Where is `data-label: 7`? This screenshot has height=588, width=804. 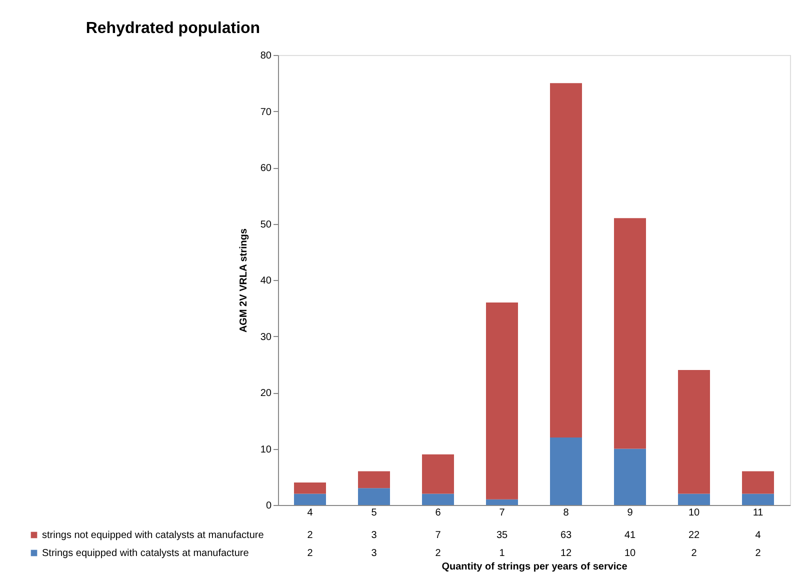 data-label: 7 is located at coordinates (438, 535).